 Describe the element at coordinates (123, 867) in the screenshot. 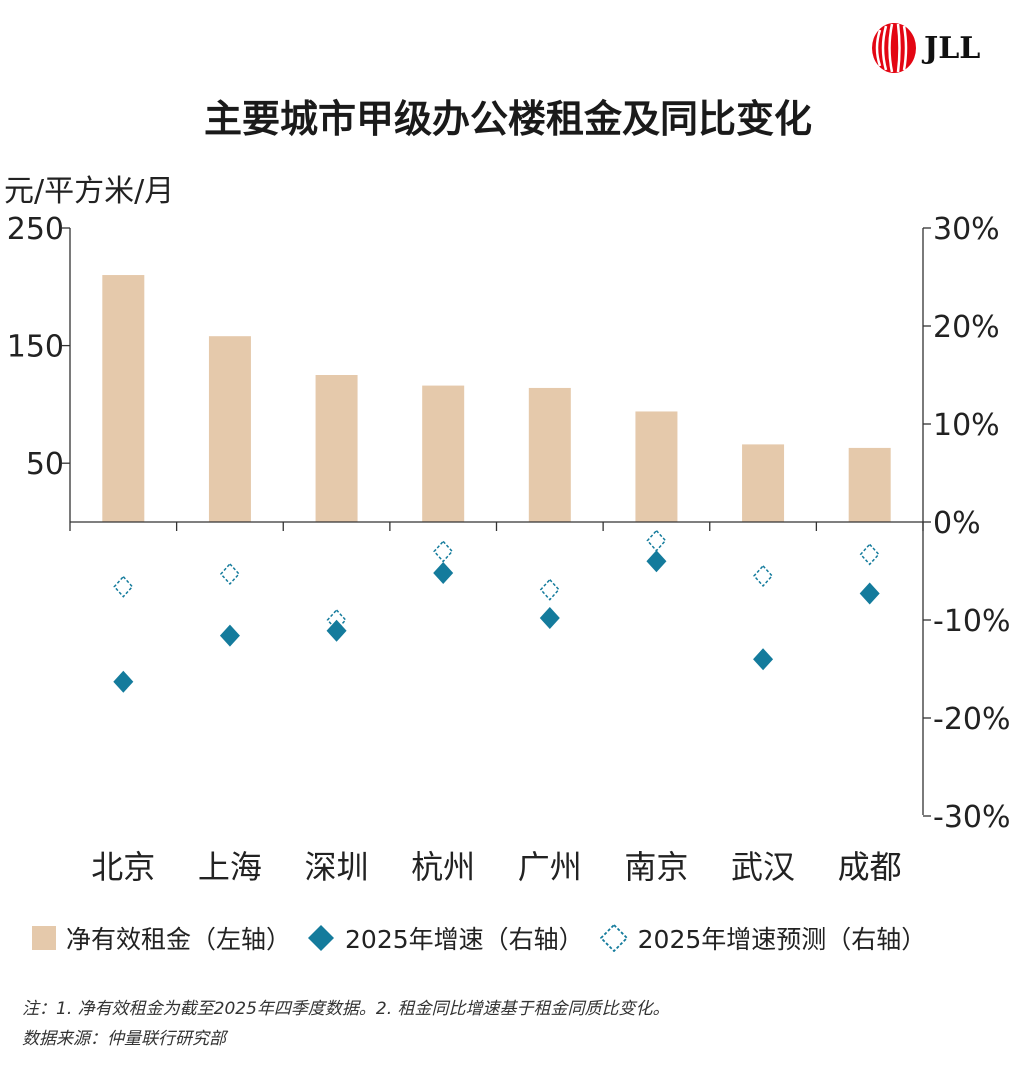

I see `category-label: 北京` at that location.